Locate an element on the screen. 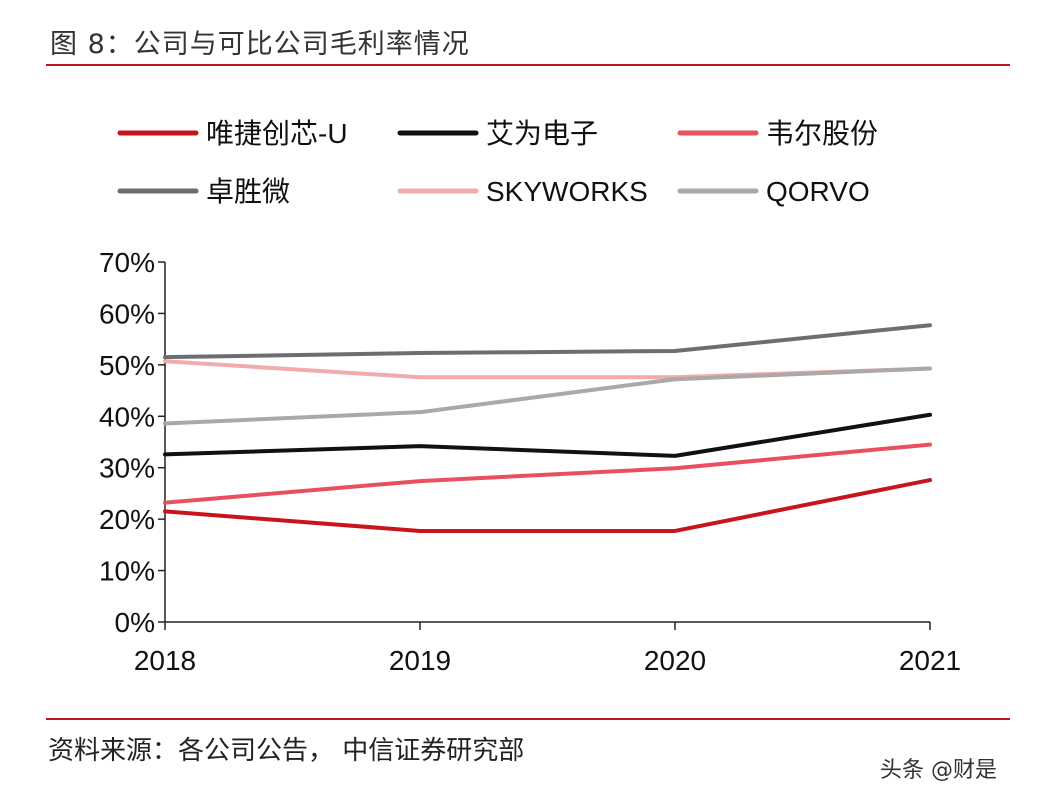 The width and height of the screenshot is (1046, 802). x-tick-label: 2021 is located at coordinates (930, 660).